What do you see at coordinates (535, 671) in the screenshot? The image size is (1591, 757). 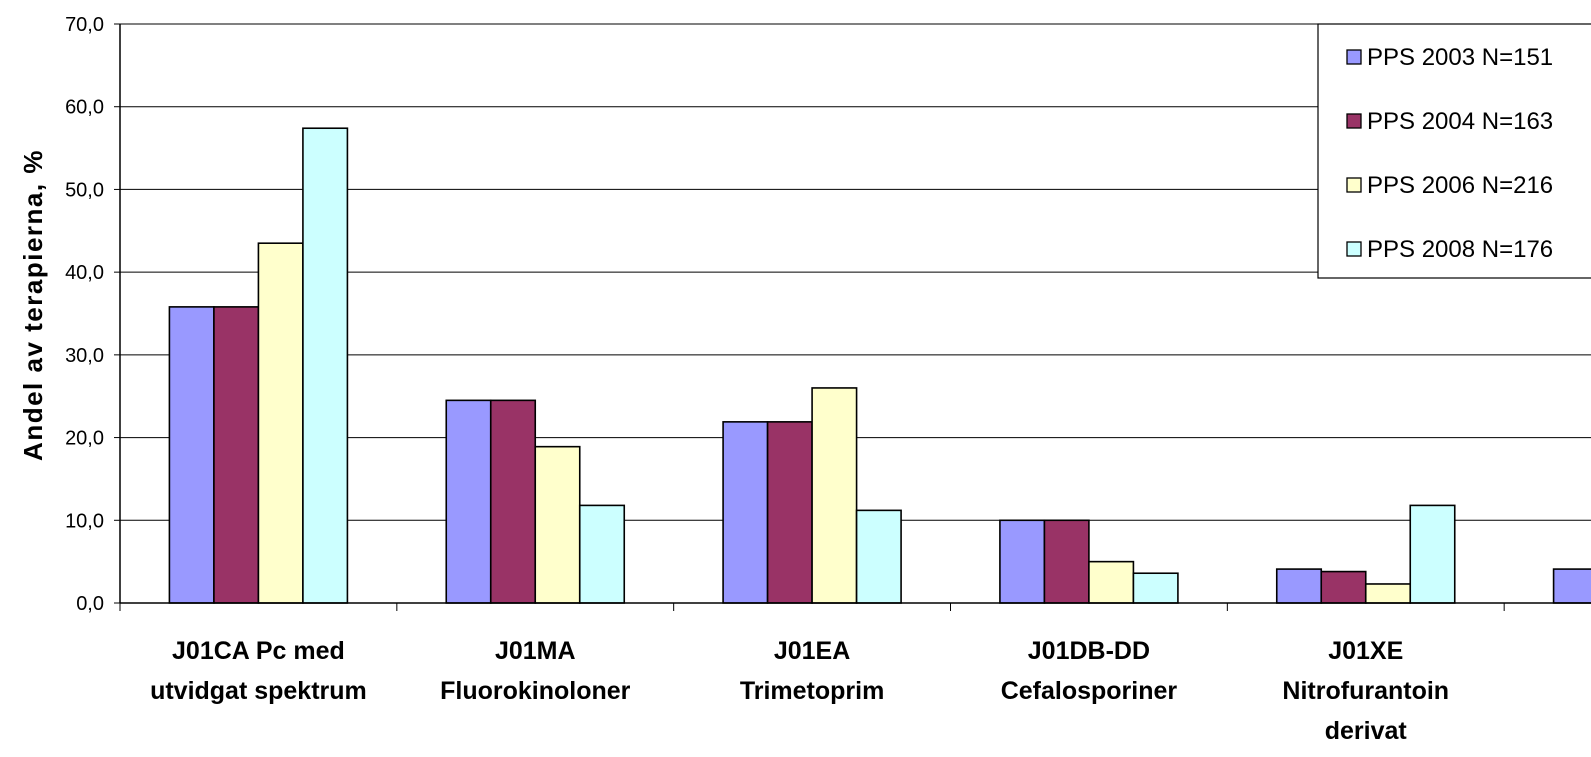 I see `category-label: J01MA Fluorokinoloner` at bounding box center [535, 671].